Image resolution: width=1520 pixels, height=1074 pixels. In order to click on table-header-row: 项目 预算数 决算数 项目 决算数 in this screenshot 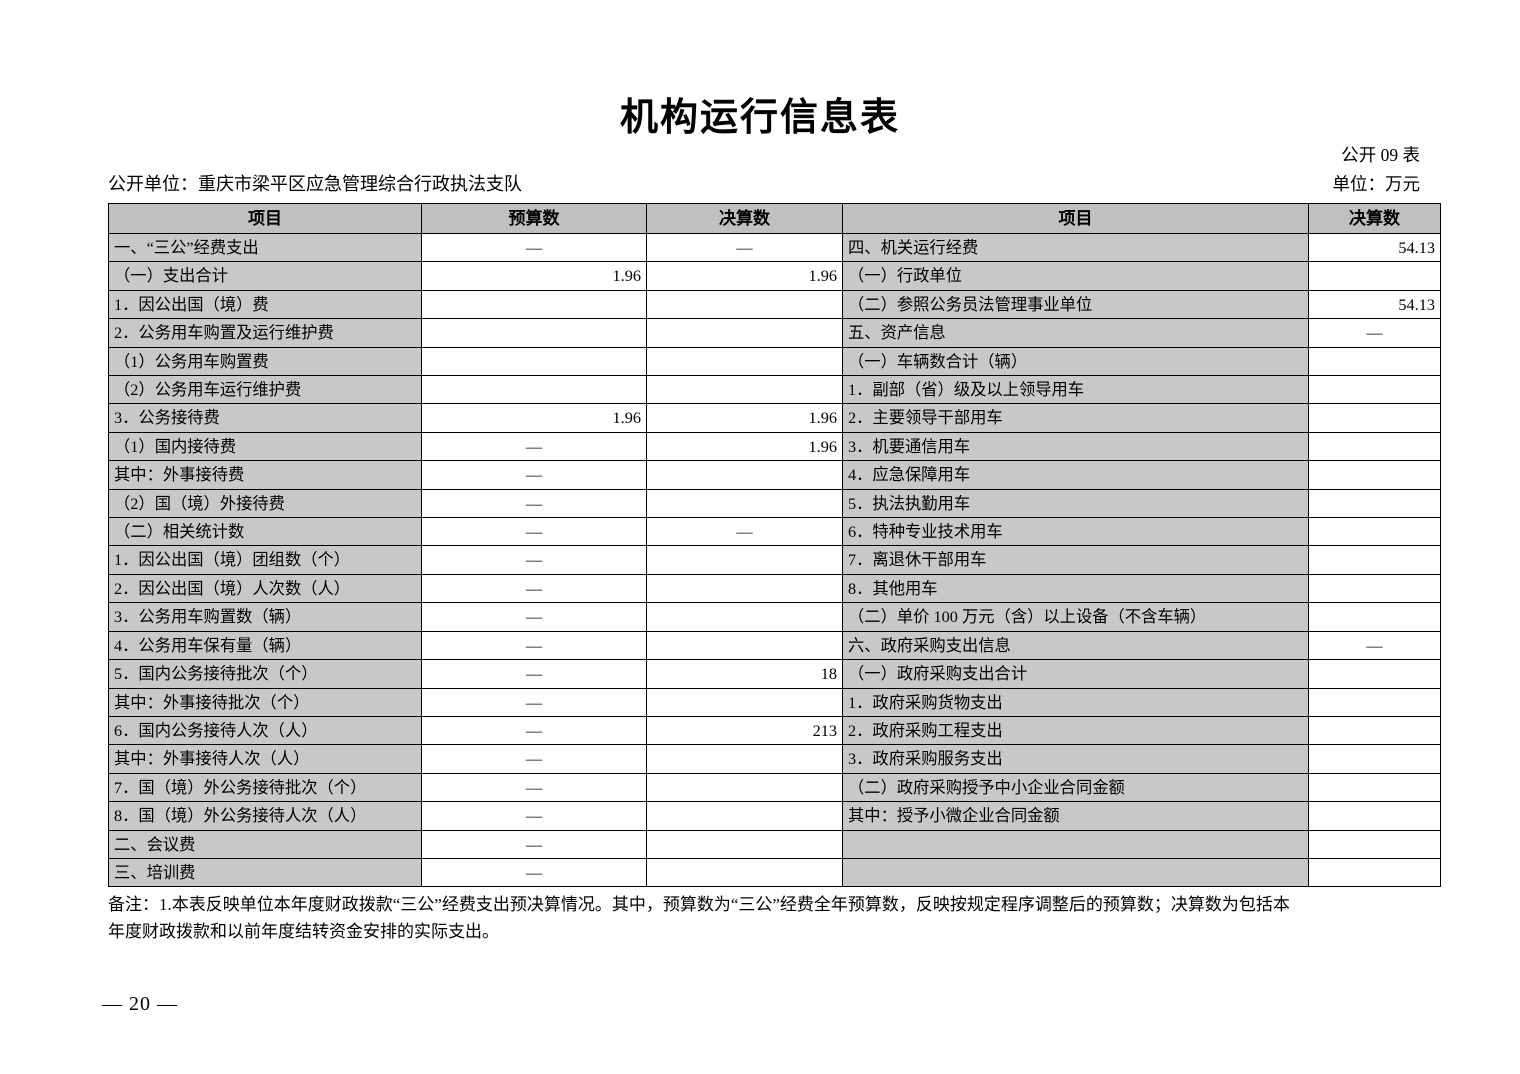, I will do `click(774, 218)`.